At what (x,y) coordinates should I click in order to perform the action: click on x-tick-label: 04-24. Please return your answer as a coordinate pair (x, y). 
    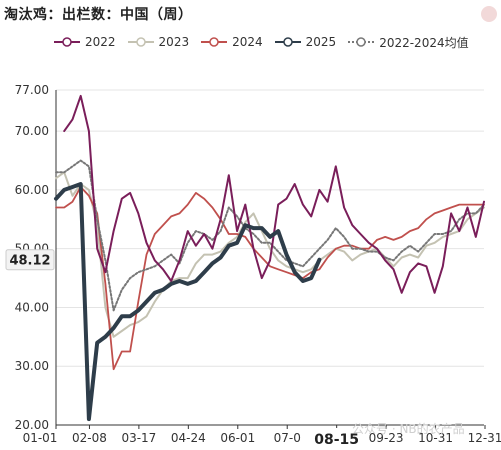
    Looking at the image, I should click on (188, 438).